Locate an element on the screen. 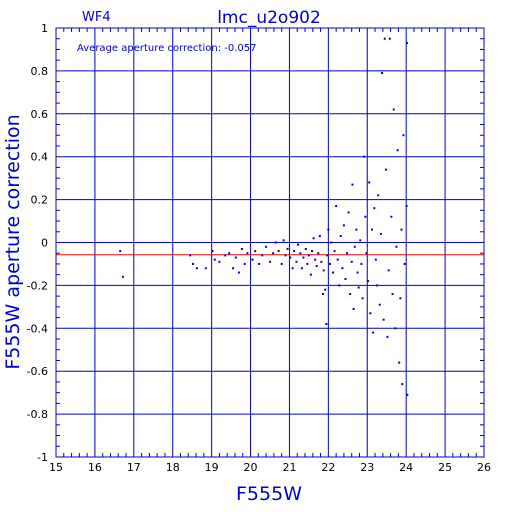 The image size is (512, 512). panel-label: WF4 is located at coordinates (96, 17).